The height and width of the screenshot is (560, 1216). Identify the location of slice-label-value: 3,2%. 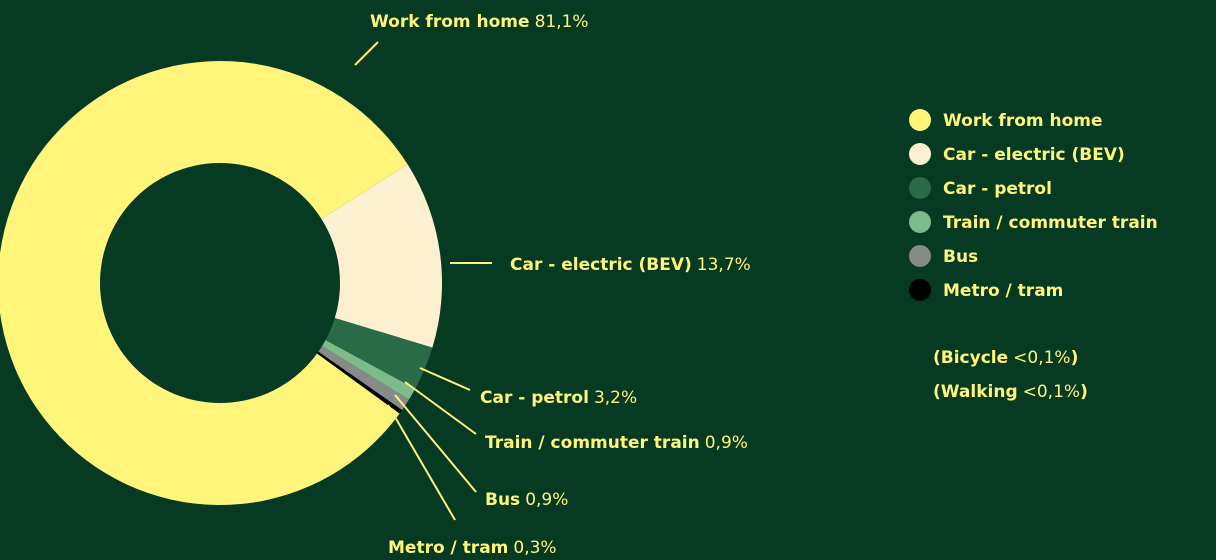
(615, 398).